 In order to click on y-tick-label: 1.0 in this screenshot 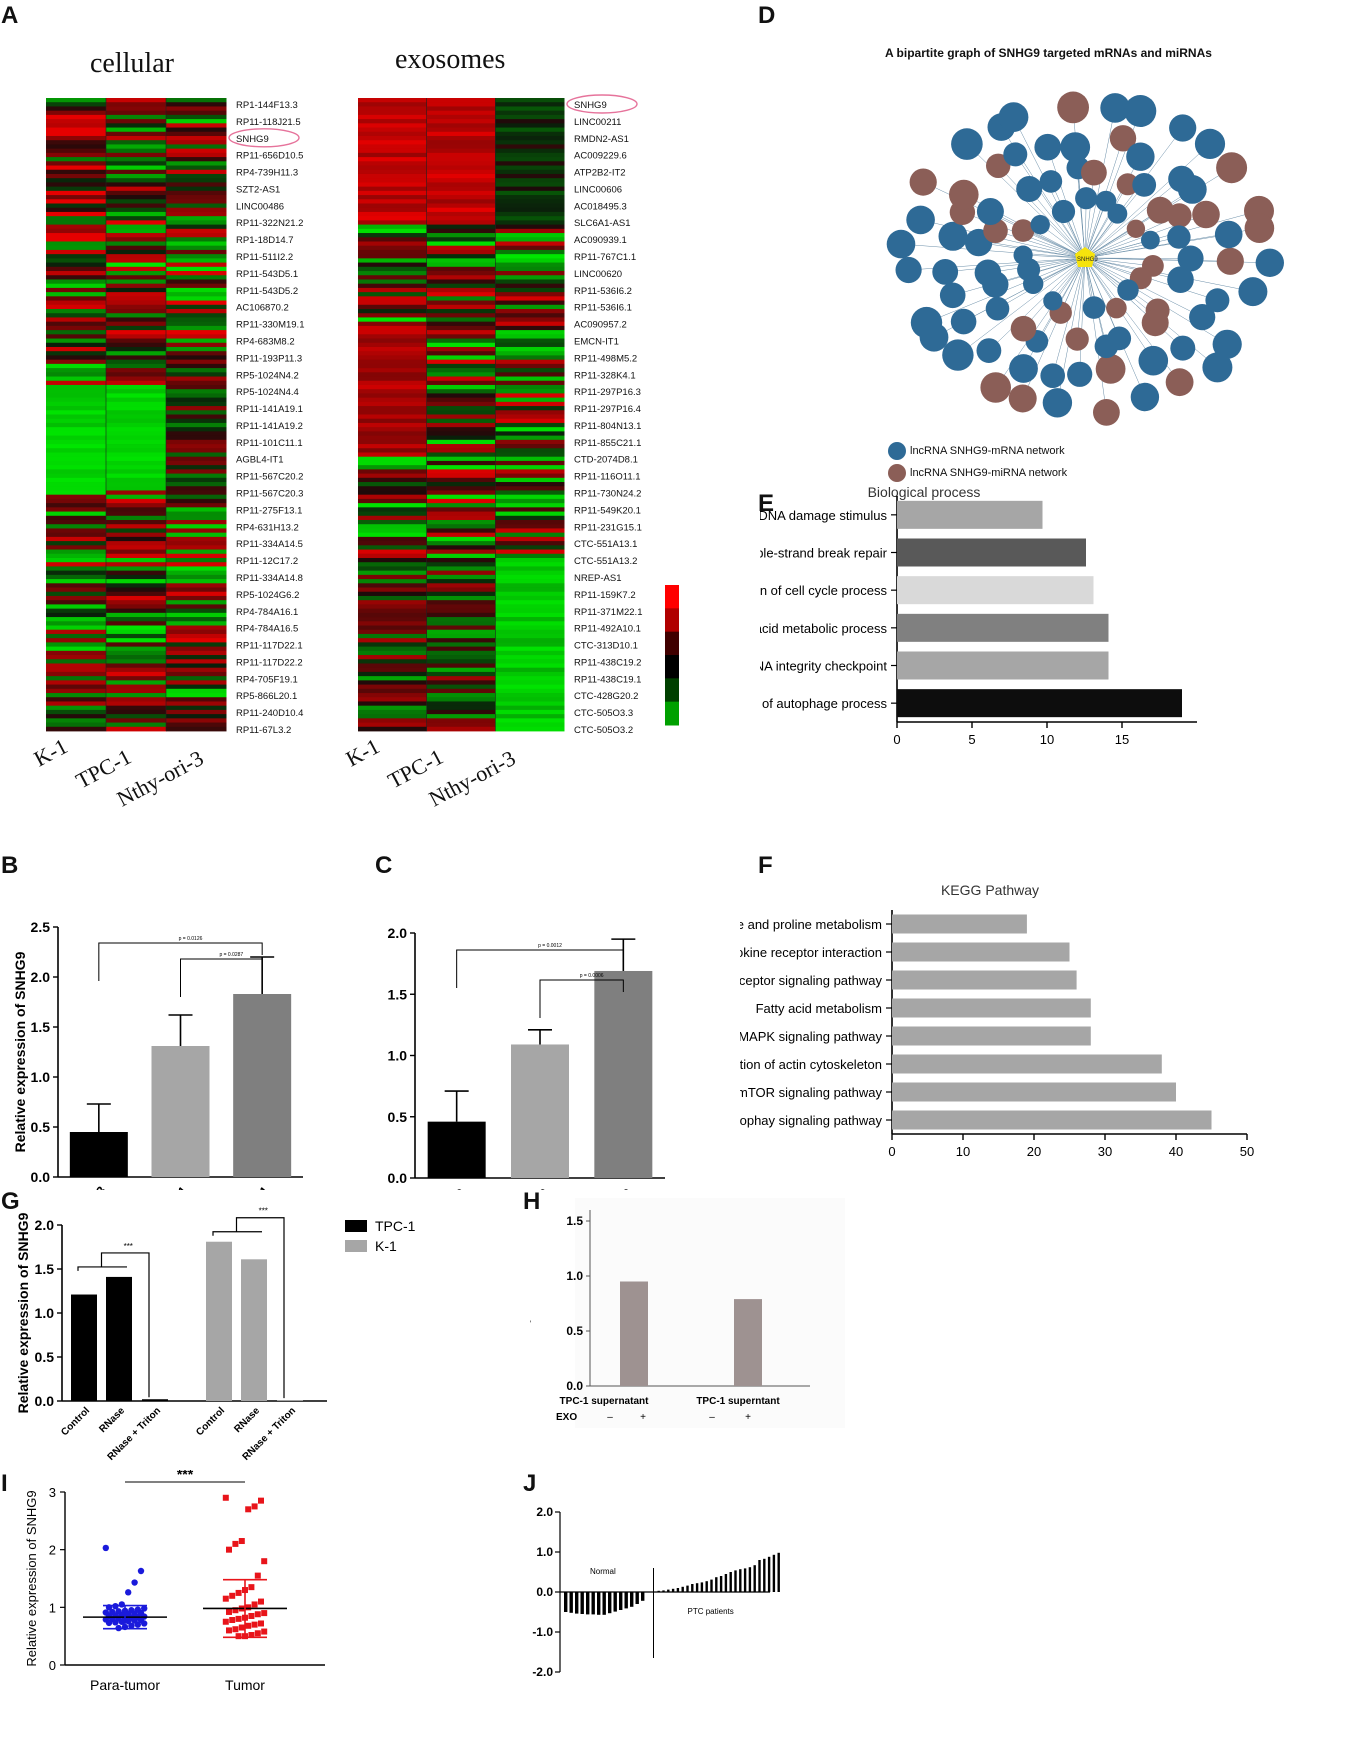, I will do `click(45, 1313)`.